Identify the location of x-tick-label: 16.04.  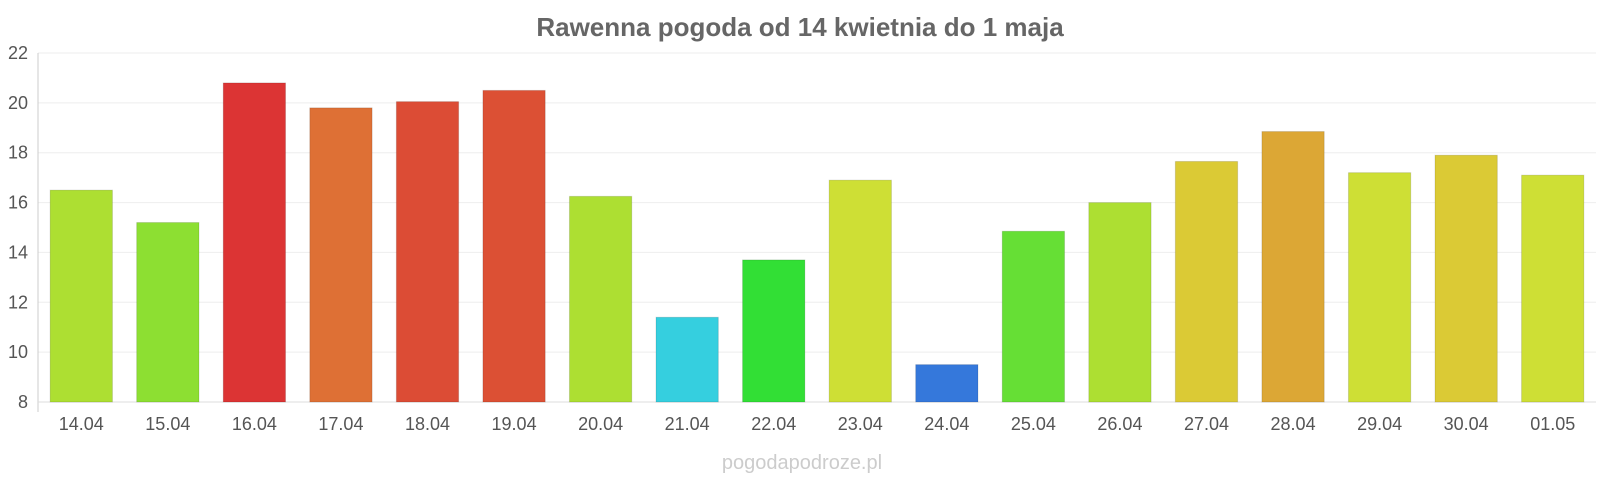
(254, 424).